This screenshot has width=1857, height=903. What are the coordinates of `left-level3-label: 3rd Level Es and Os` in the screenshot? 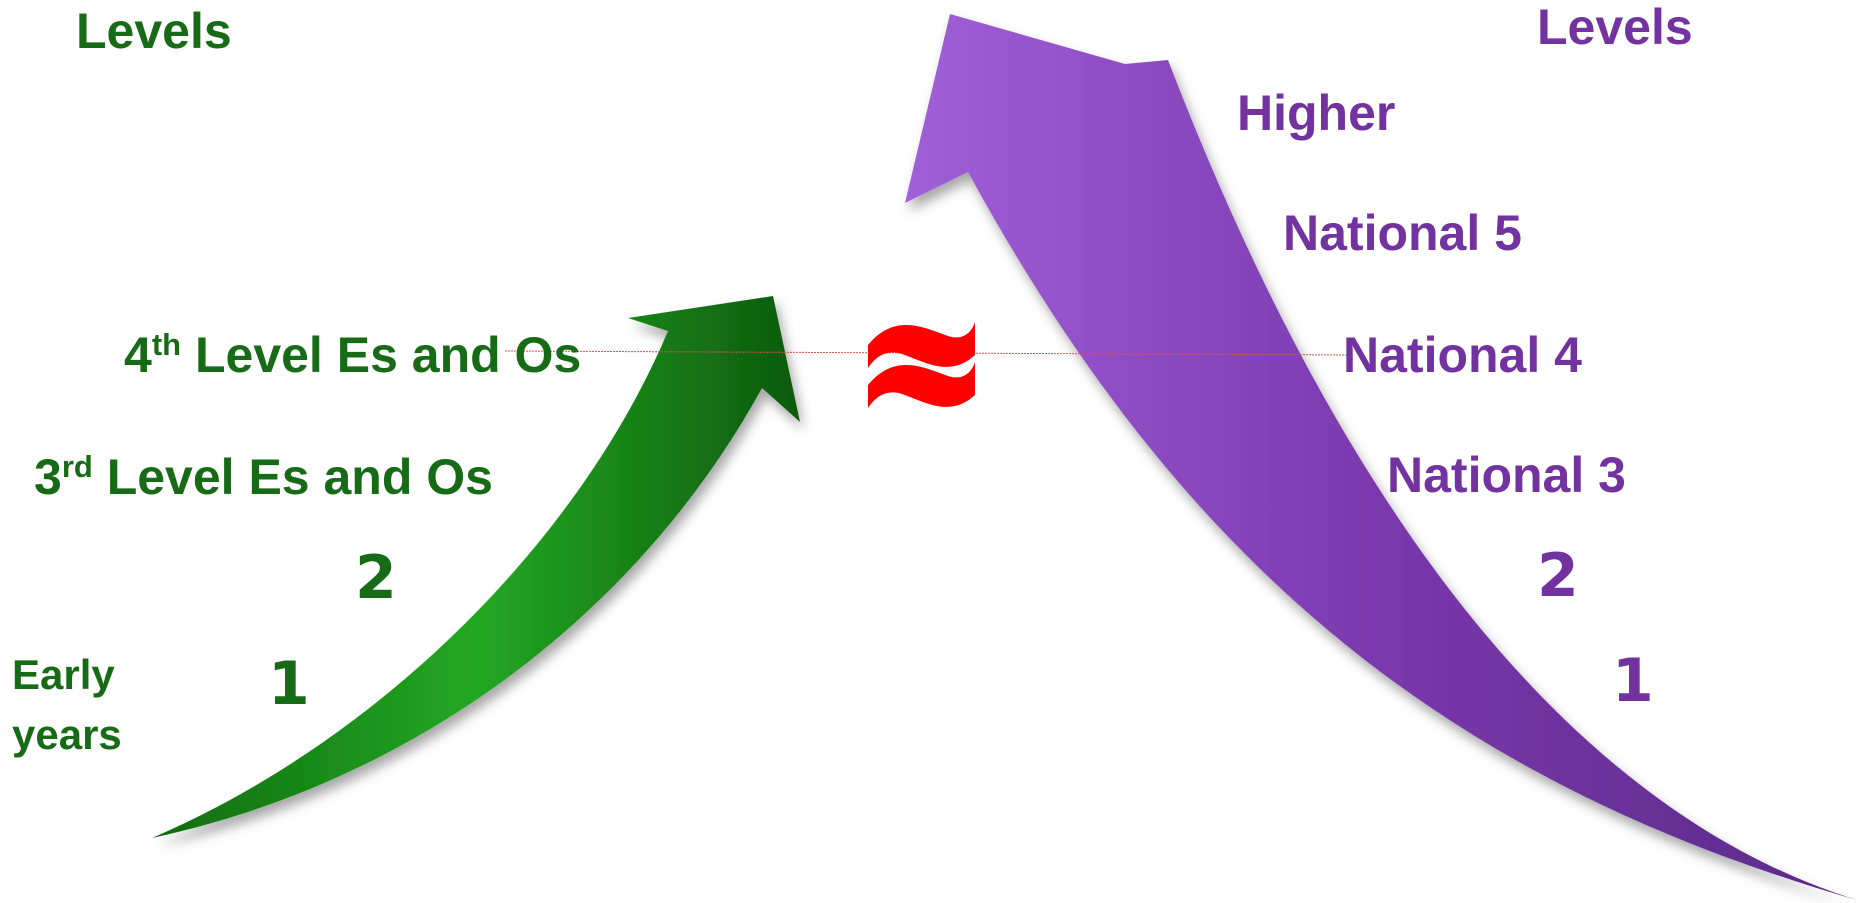 It's located at (263, 476).